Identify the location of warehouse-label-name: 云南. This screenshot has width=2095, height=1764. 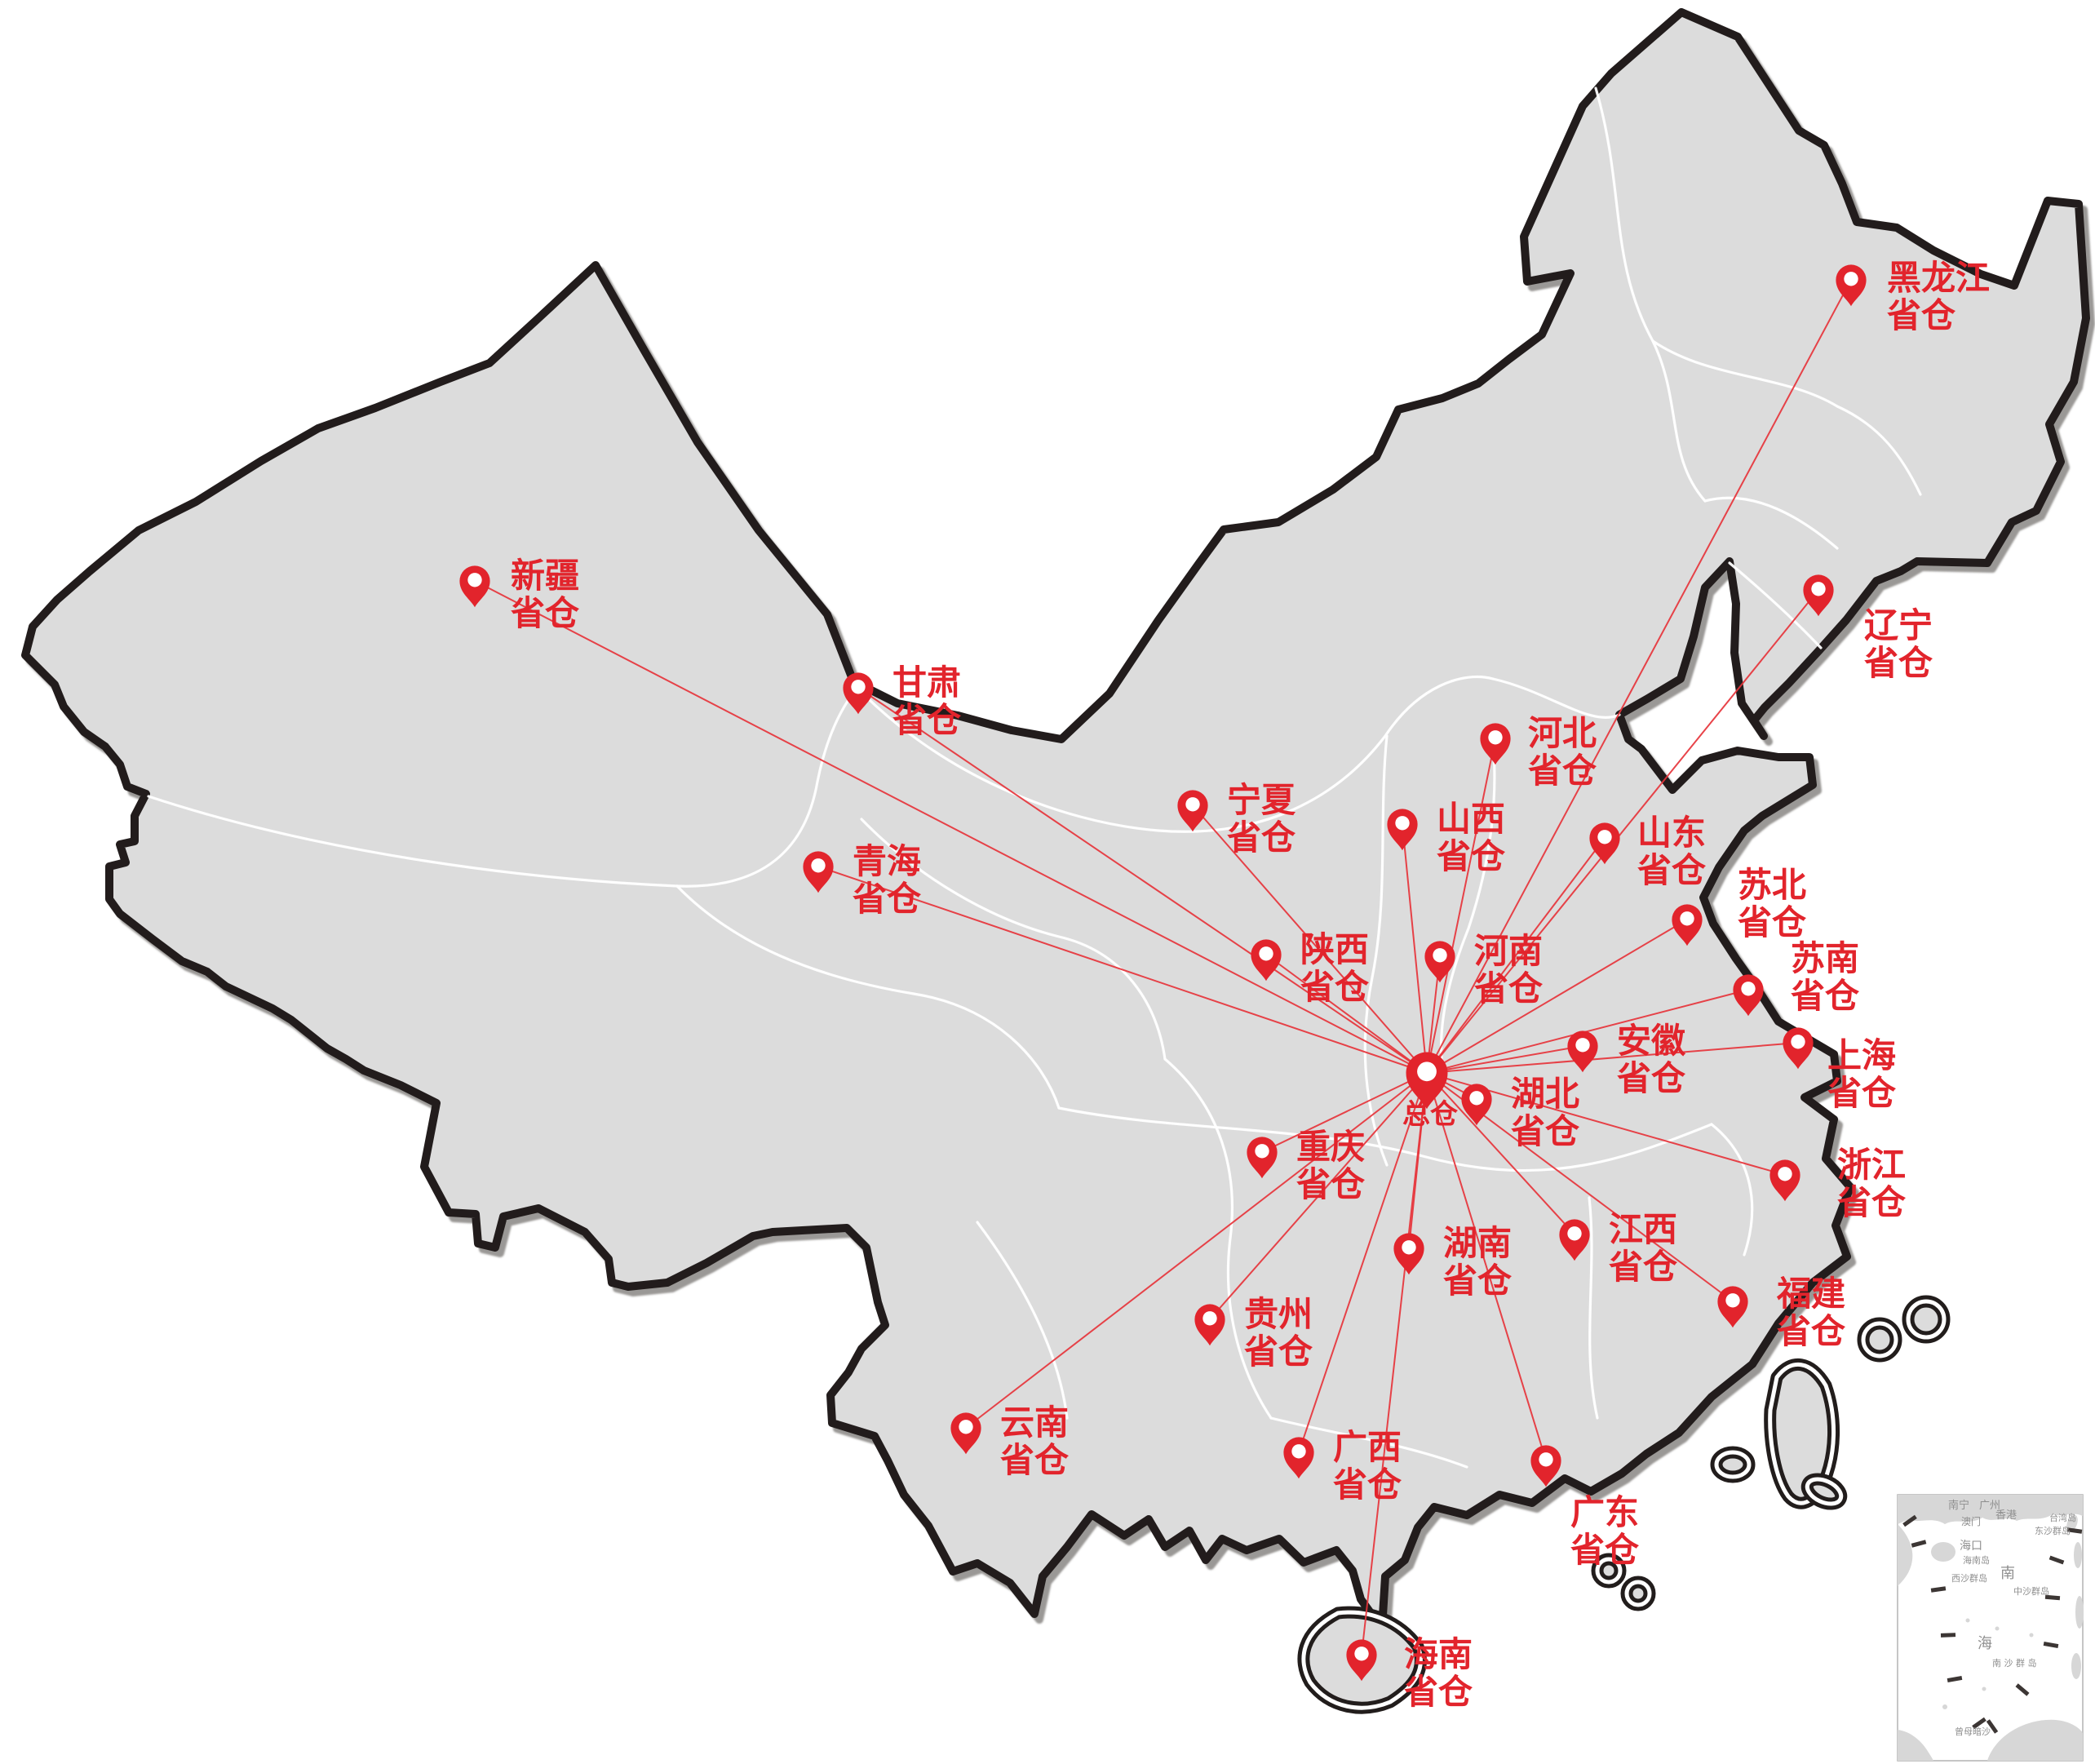
(1034, 1423).